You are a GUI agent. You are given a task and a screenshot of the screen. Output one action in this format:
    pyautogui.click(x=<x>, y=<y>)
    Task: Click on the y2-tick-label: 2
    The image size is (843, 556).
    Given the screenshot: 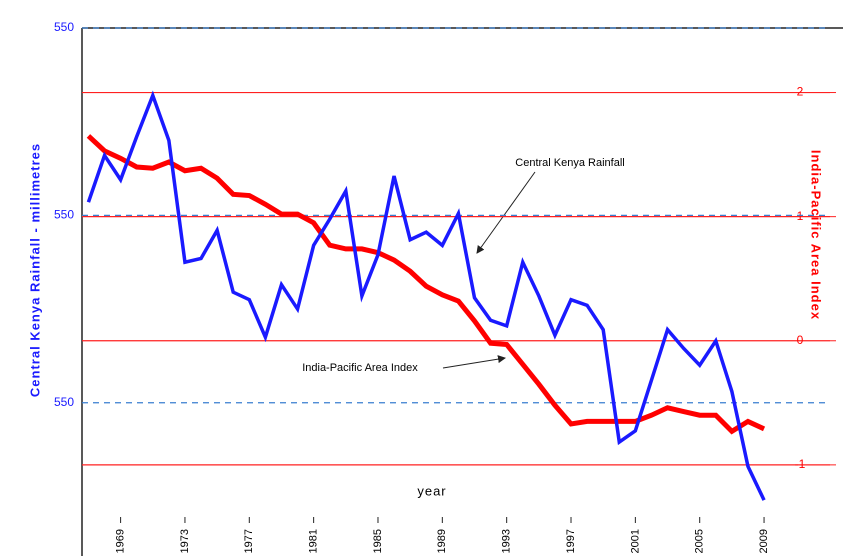 What is the action you would take?
    pyautogui.click(x=800, y=92)
    